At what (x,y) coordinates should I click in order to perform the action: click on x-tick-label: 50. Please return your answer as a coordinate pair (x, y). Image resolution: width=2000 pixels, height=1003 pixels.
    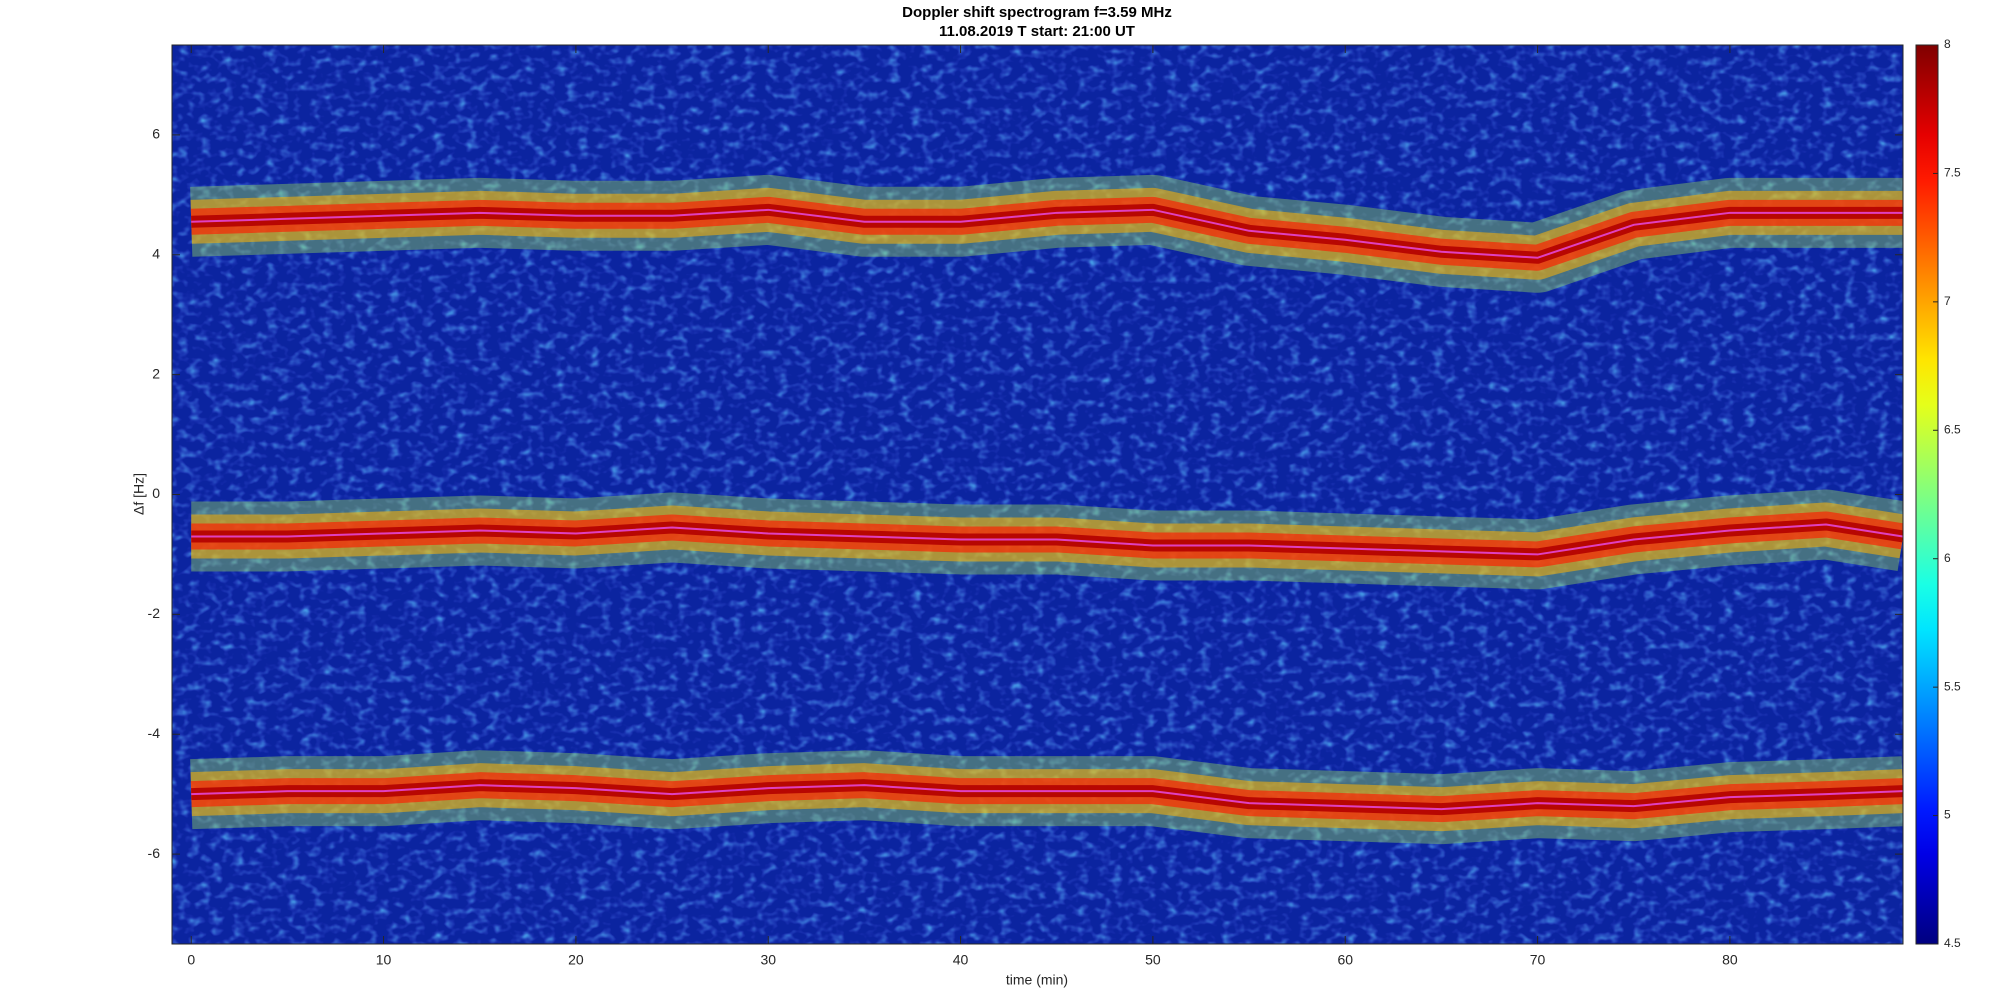
    Looking at the image, I should click on (1153, 960).